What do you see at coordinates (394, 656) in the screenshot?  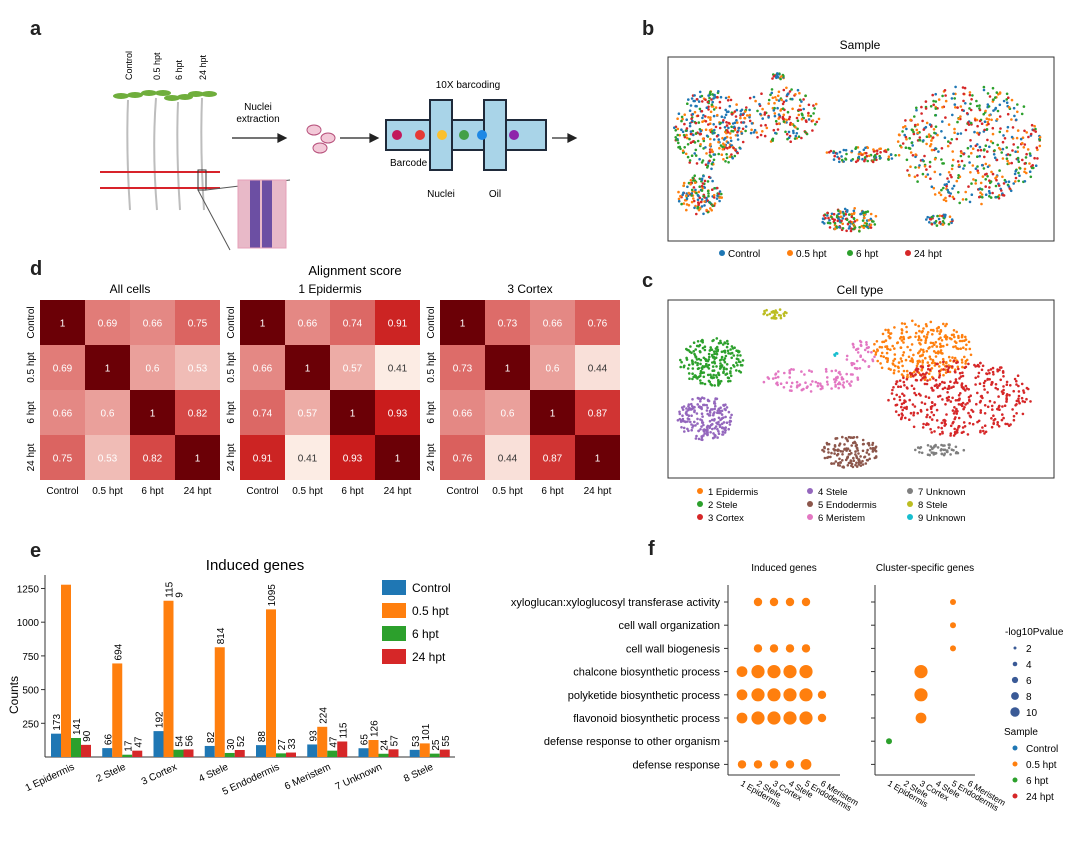 I see `legend-swatch` at bounding box center [394, 656].